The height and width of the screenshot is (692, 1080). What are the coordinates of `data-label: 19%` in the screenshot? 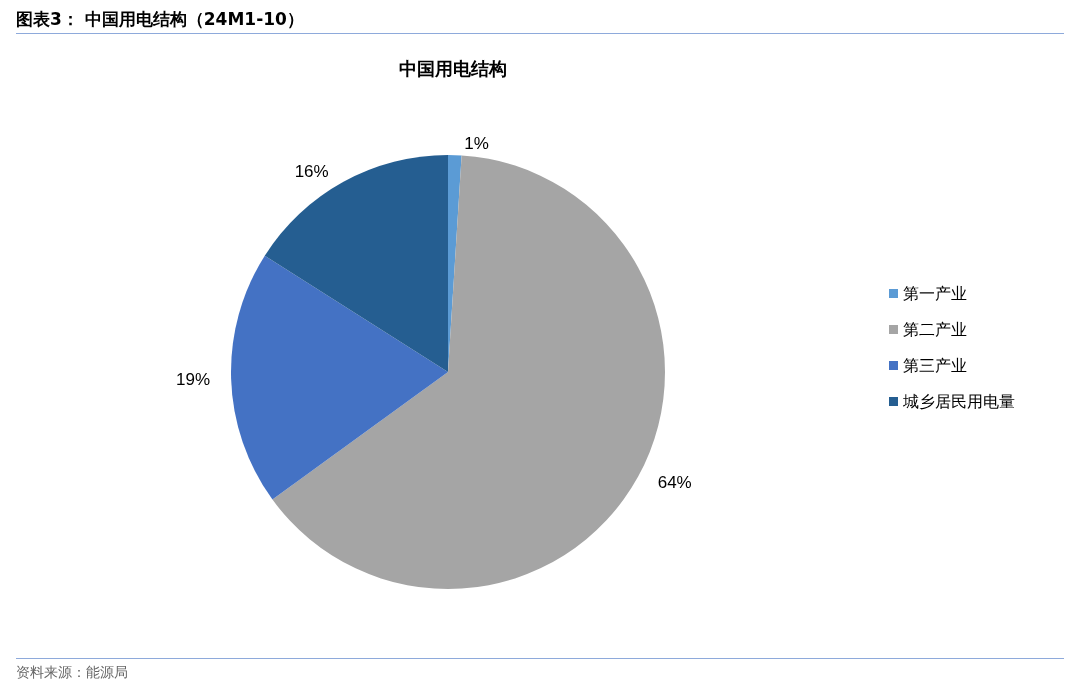 It's located at (193, 379).